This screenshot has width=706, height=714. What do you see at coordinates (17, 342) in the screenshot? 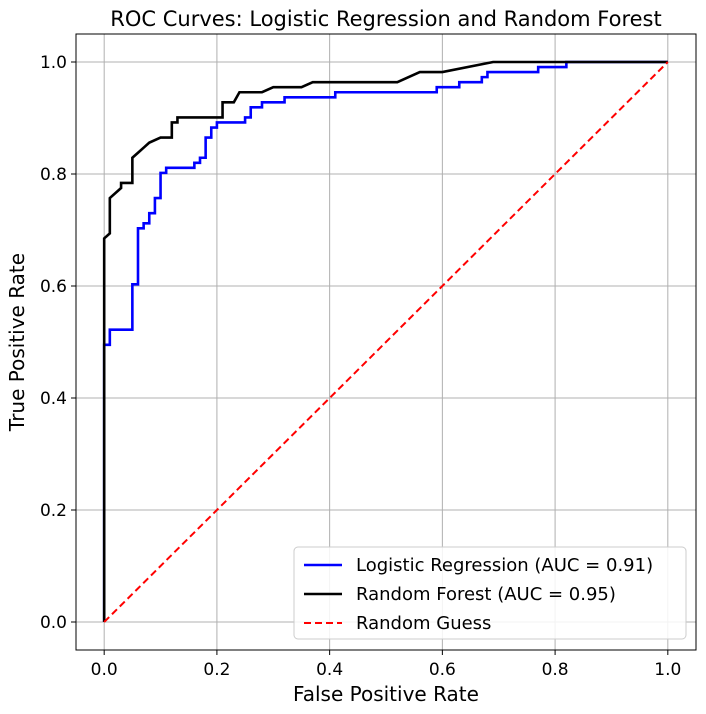
I see `y-axis-label: True Positive Rate` at bounding box center [17, 342].